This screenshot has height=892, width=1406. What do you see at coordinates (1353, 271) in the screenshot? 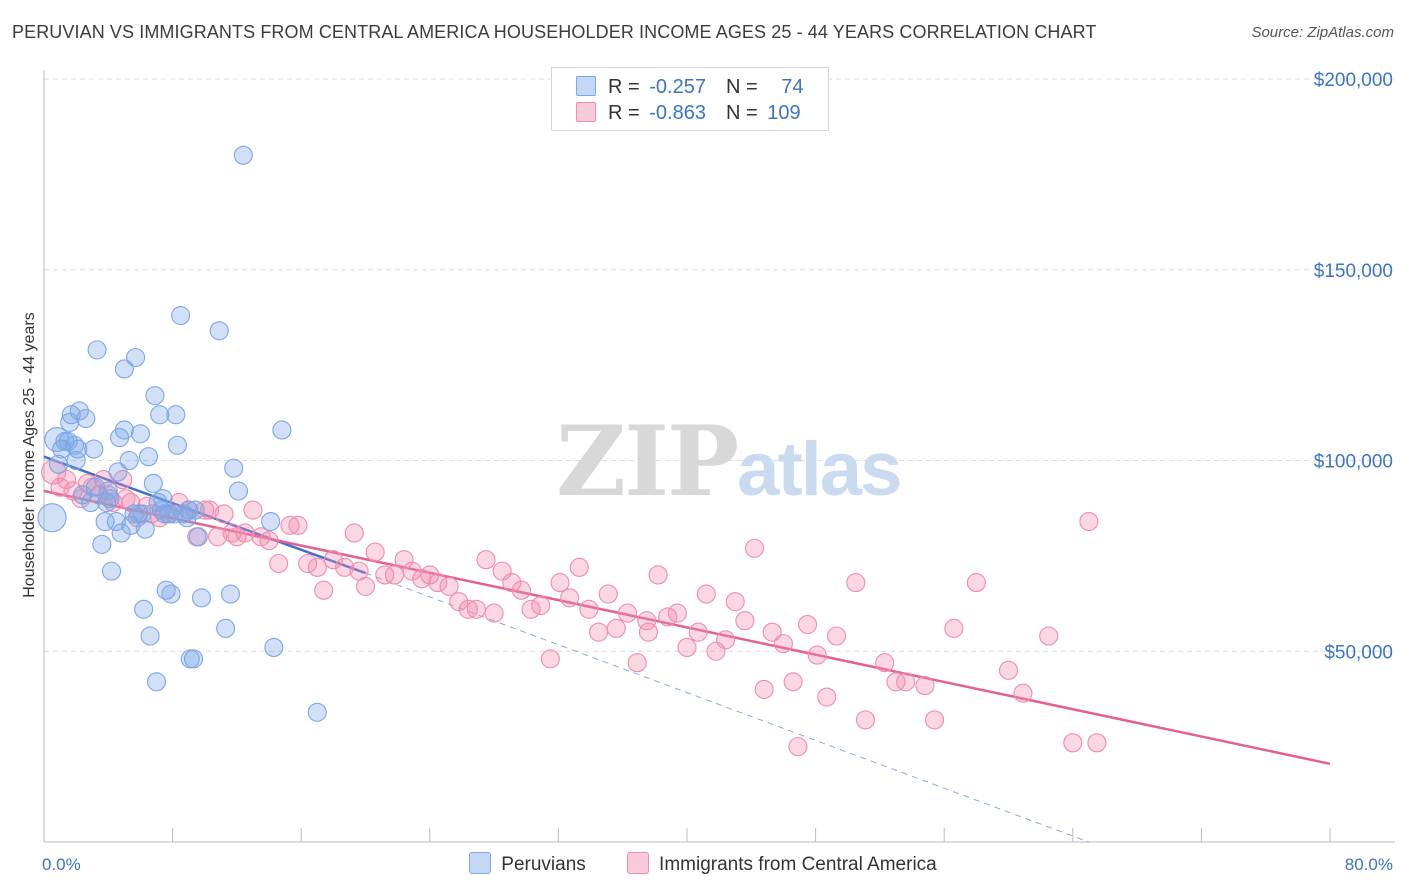
I see `y-tick-label: $150,000` at bounding box center [1353, 271].